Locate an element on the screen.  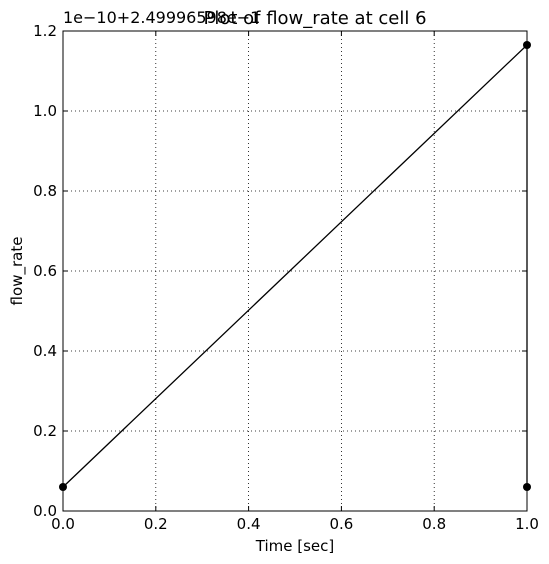
x-tick-label: 0.0 is located at coordinates (63, 524).